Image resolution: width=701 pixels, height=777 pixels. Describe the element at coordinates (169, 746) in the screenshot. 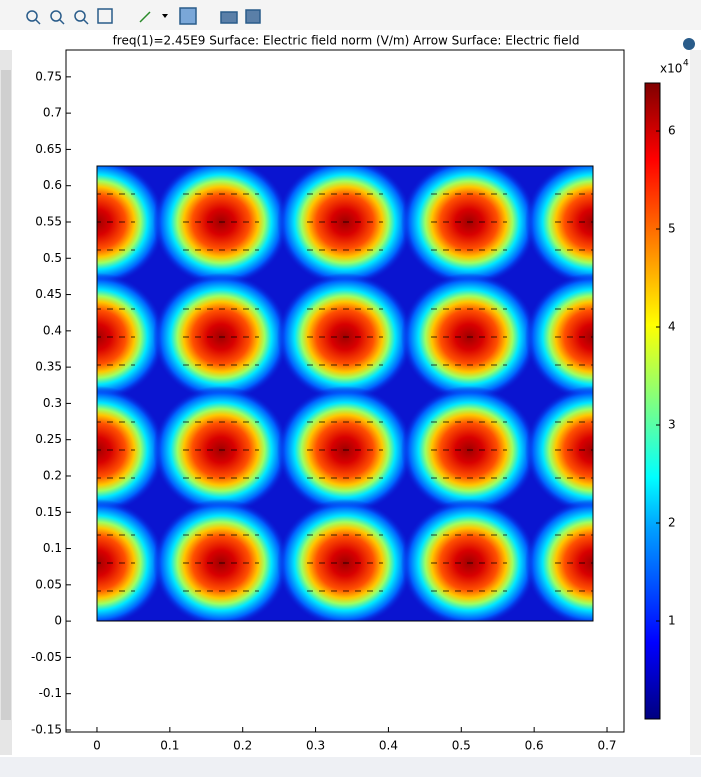

I see `x-tick-label: 0.1` at that location.